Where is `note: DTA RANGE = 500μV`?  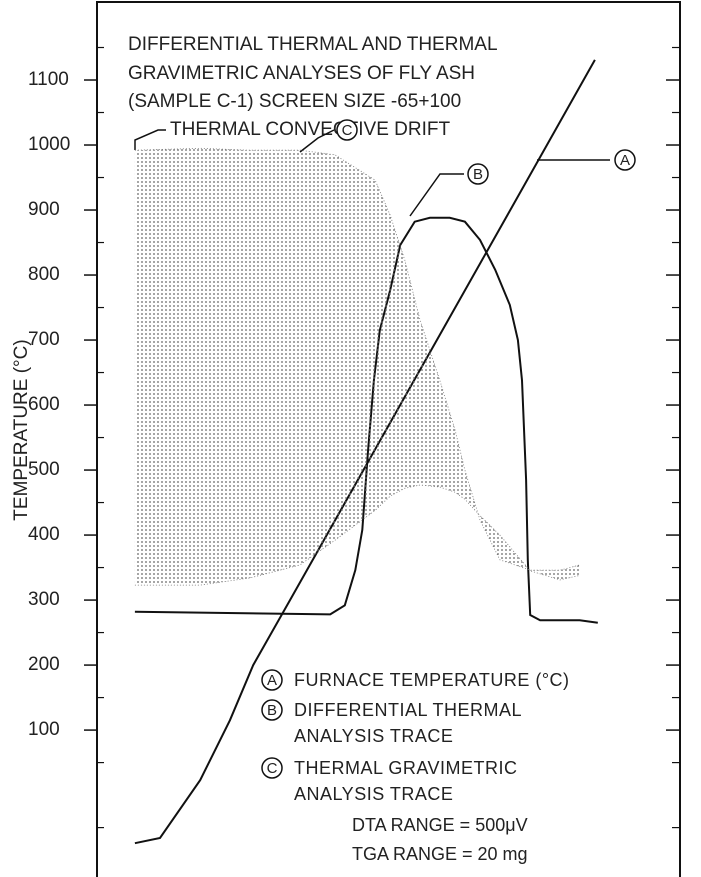 note: DTA RANGE = 500μV is located at coordinates (440, 825).